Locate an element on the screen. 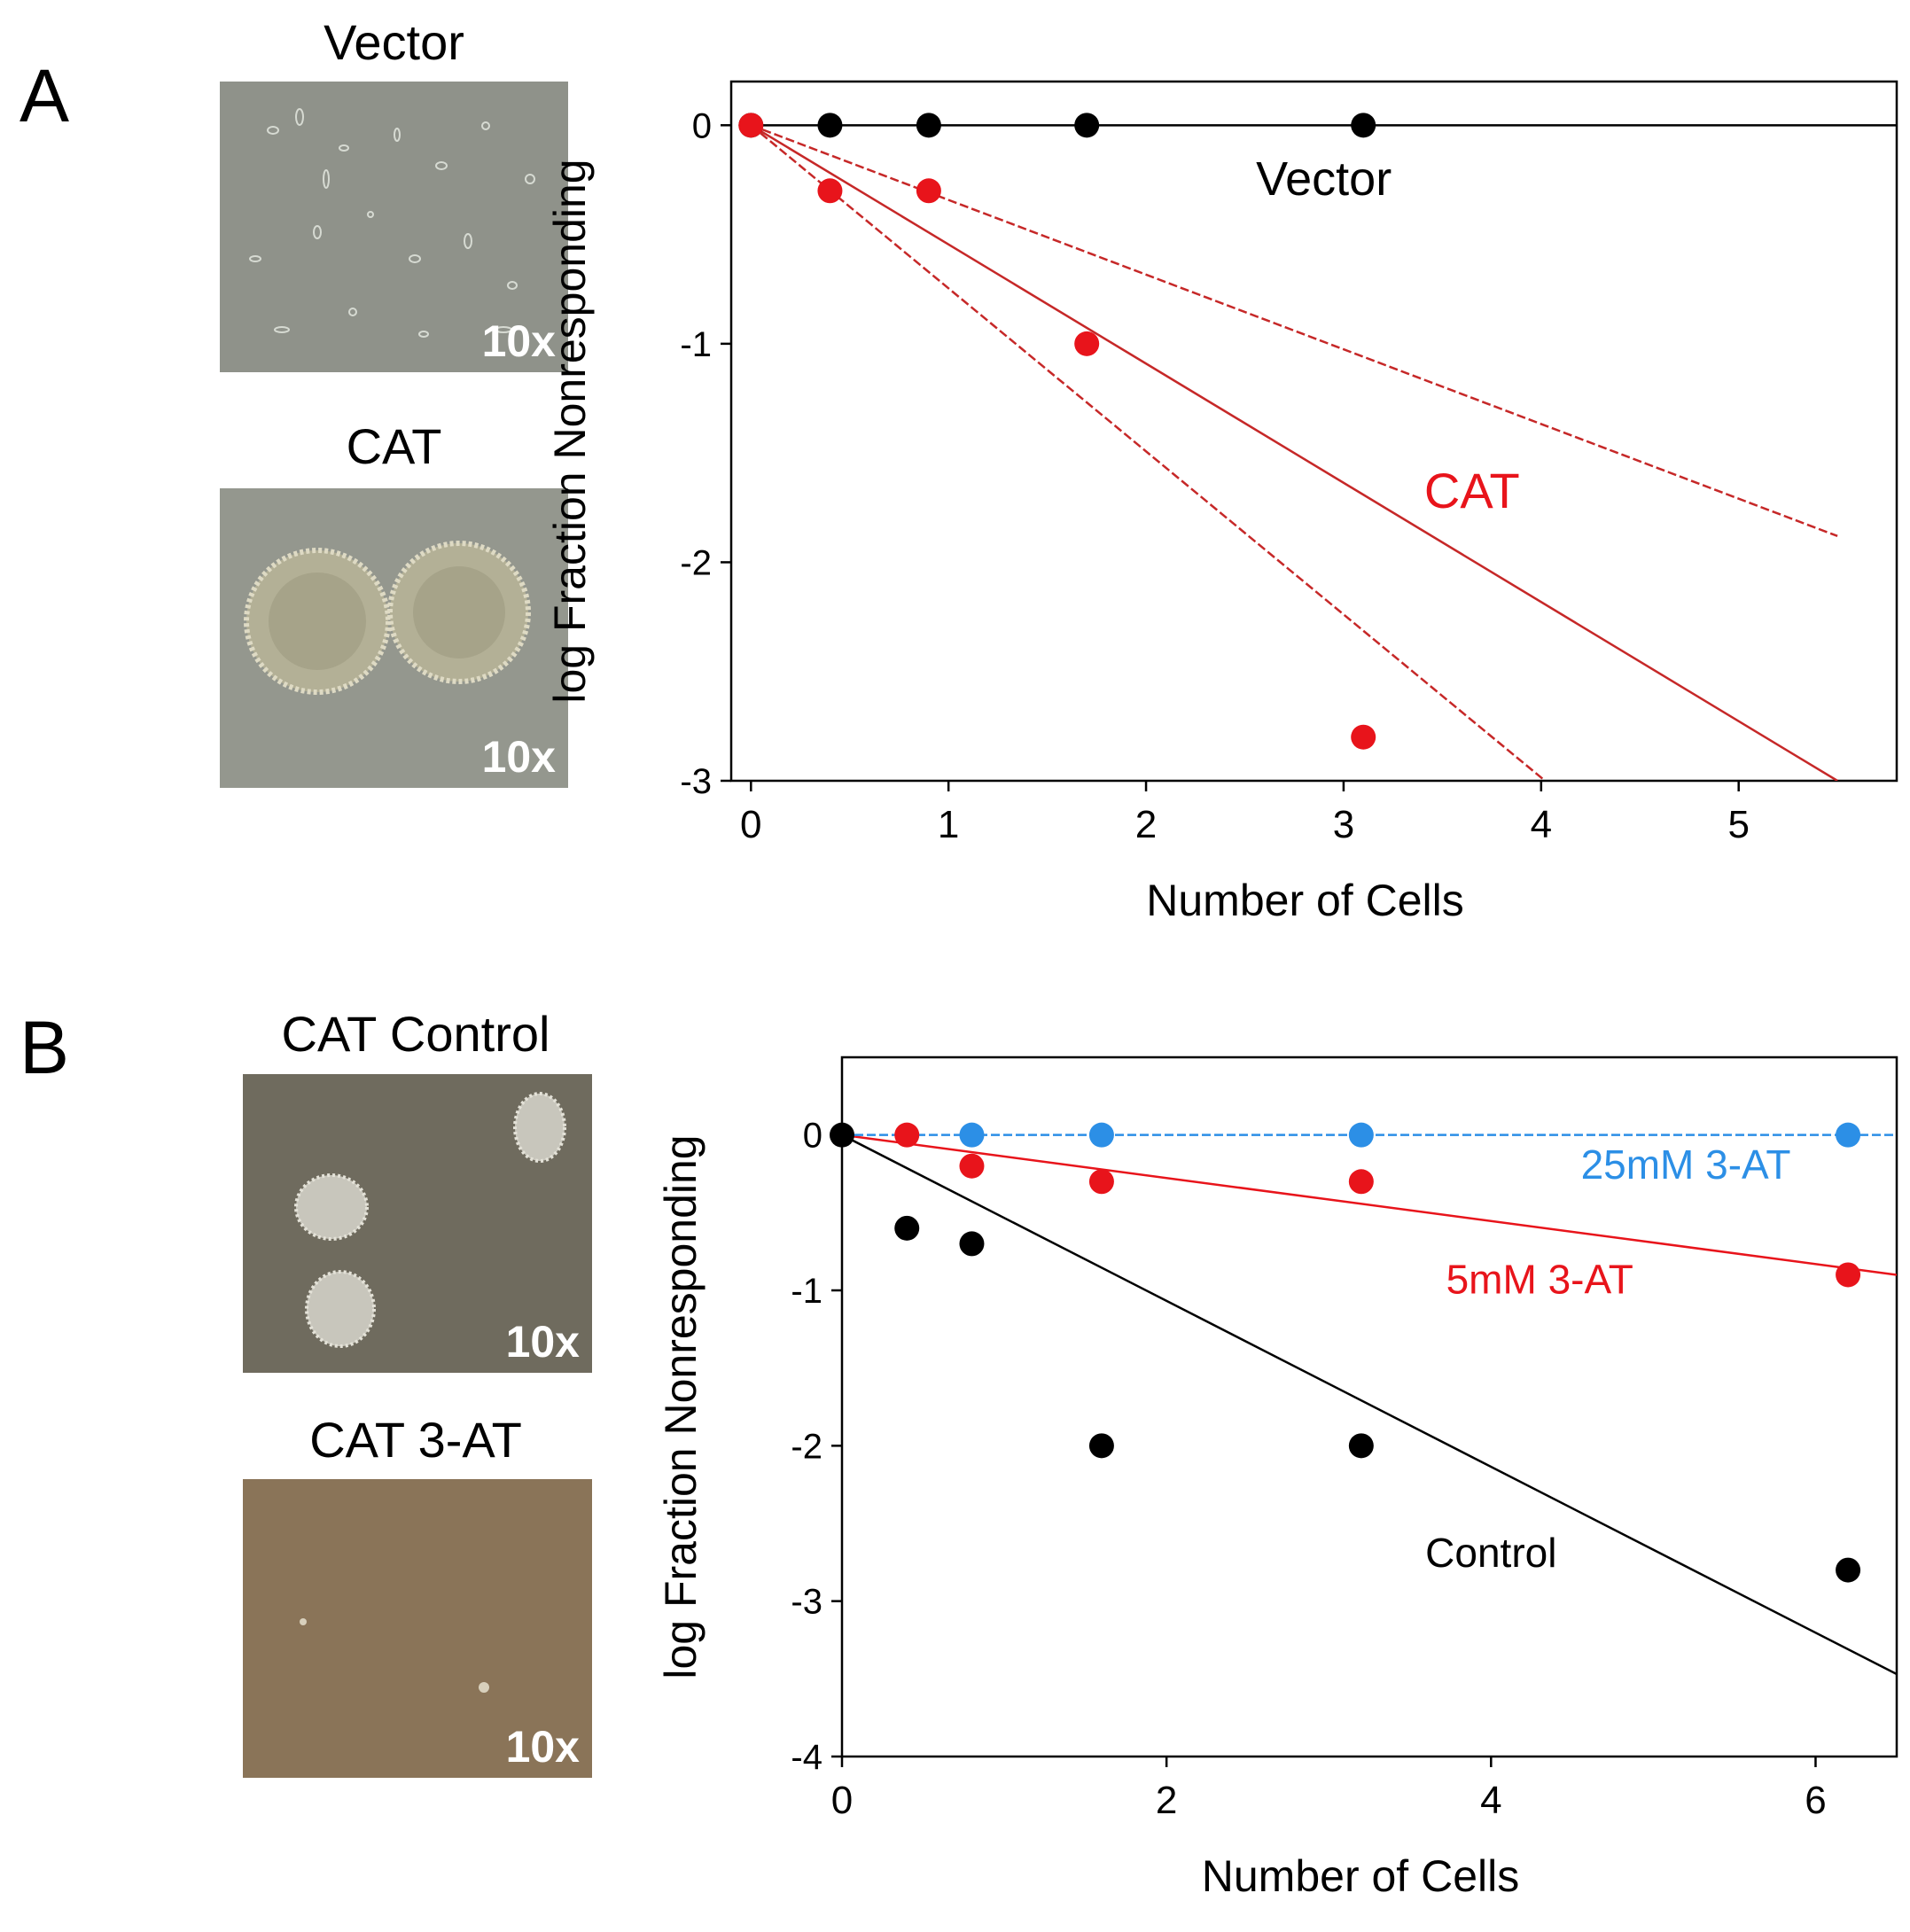 The image size is (1910, 1932). chart1-annotation-control: Control is located at coordinates (1491, 1553).